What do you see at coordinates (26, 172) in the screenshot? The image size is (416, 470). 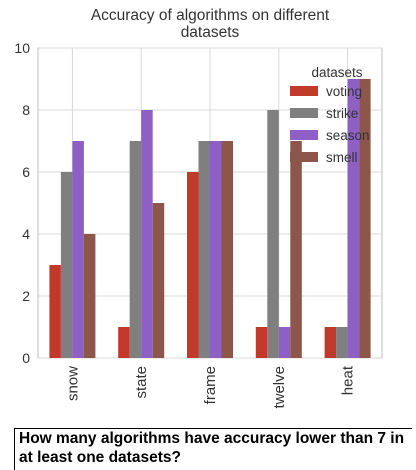 I see `y-tick-label: 6` at bounding box center [26, 172].